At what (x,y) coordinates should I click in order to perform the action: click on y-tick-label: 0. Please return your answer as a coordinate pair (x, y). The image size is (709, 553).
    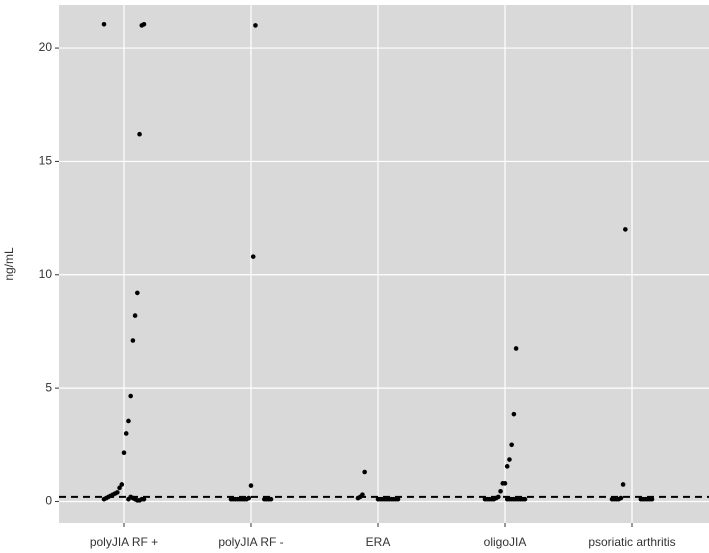
    Looking at the image, I should click on (48, 501).